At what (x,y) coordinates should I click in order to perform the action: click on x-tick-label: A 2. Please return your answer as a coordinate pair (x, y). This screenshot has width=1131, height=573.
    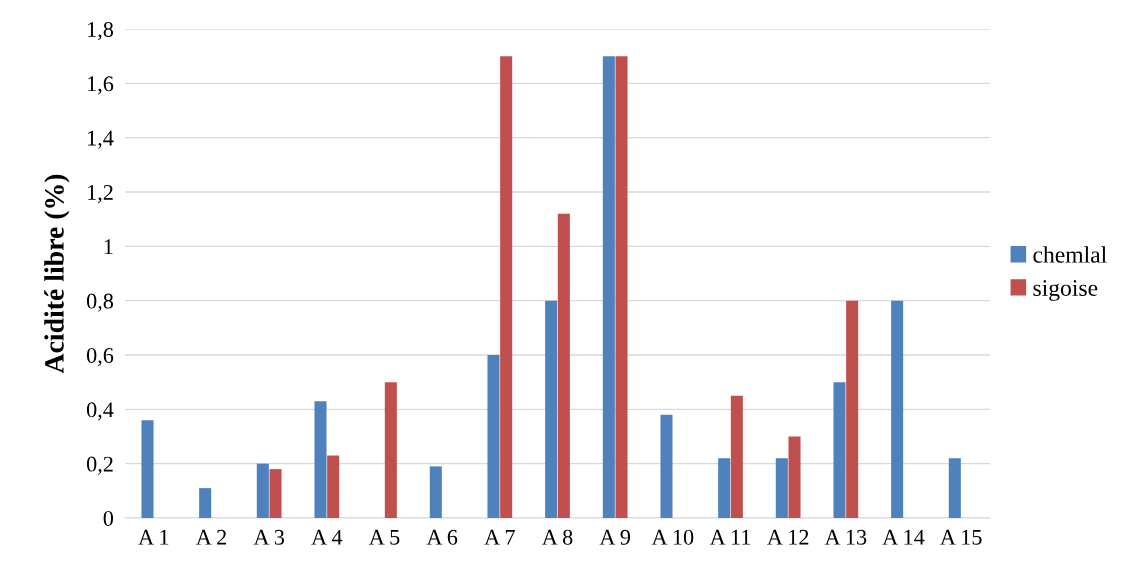
    Looking at the image, I should click on (211, 537).